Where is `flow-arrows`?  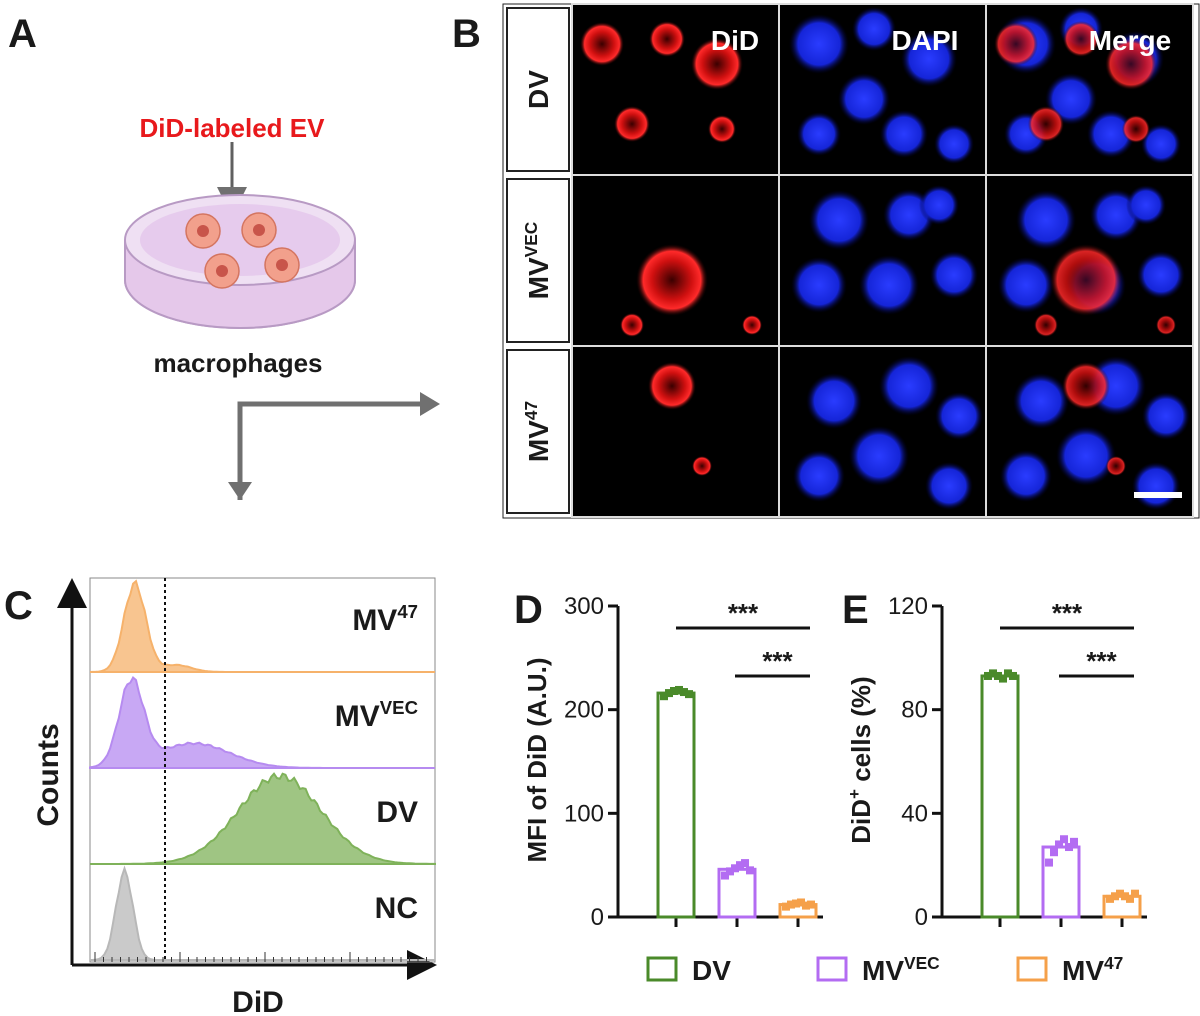 flow-arrows is located at coordinates (331, 450).